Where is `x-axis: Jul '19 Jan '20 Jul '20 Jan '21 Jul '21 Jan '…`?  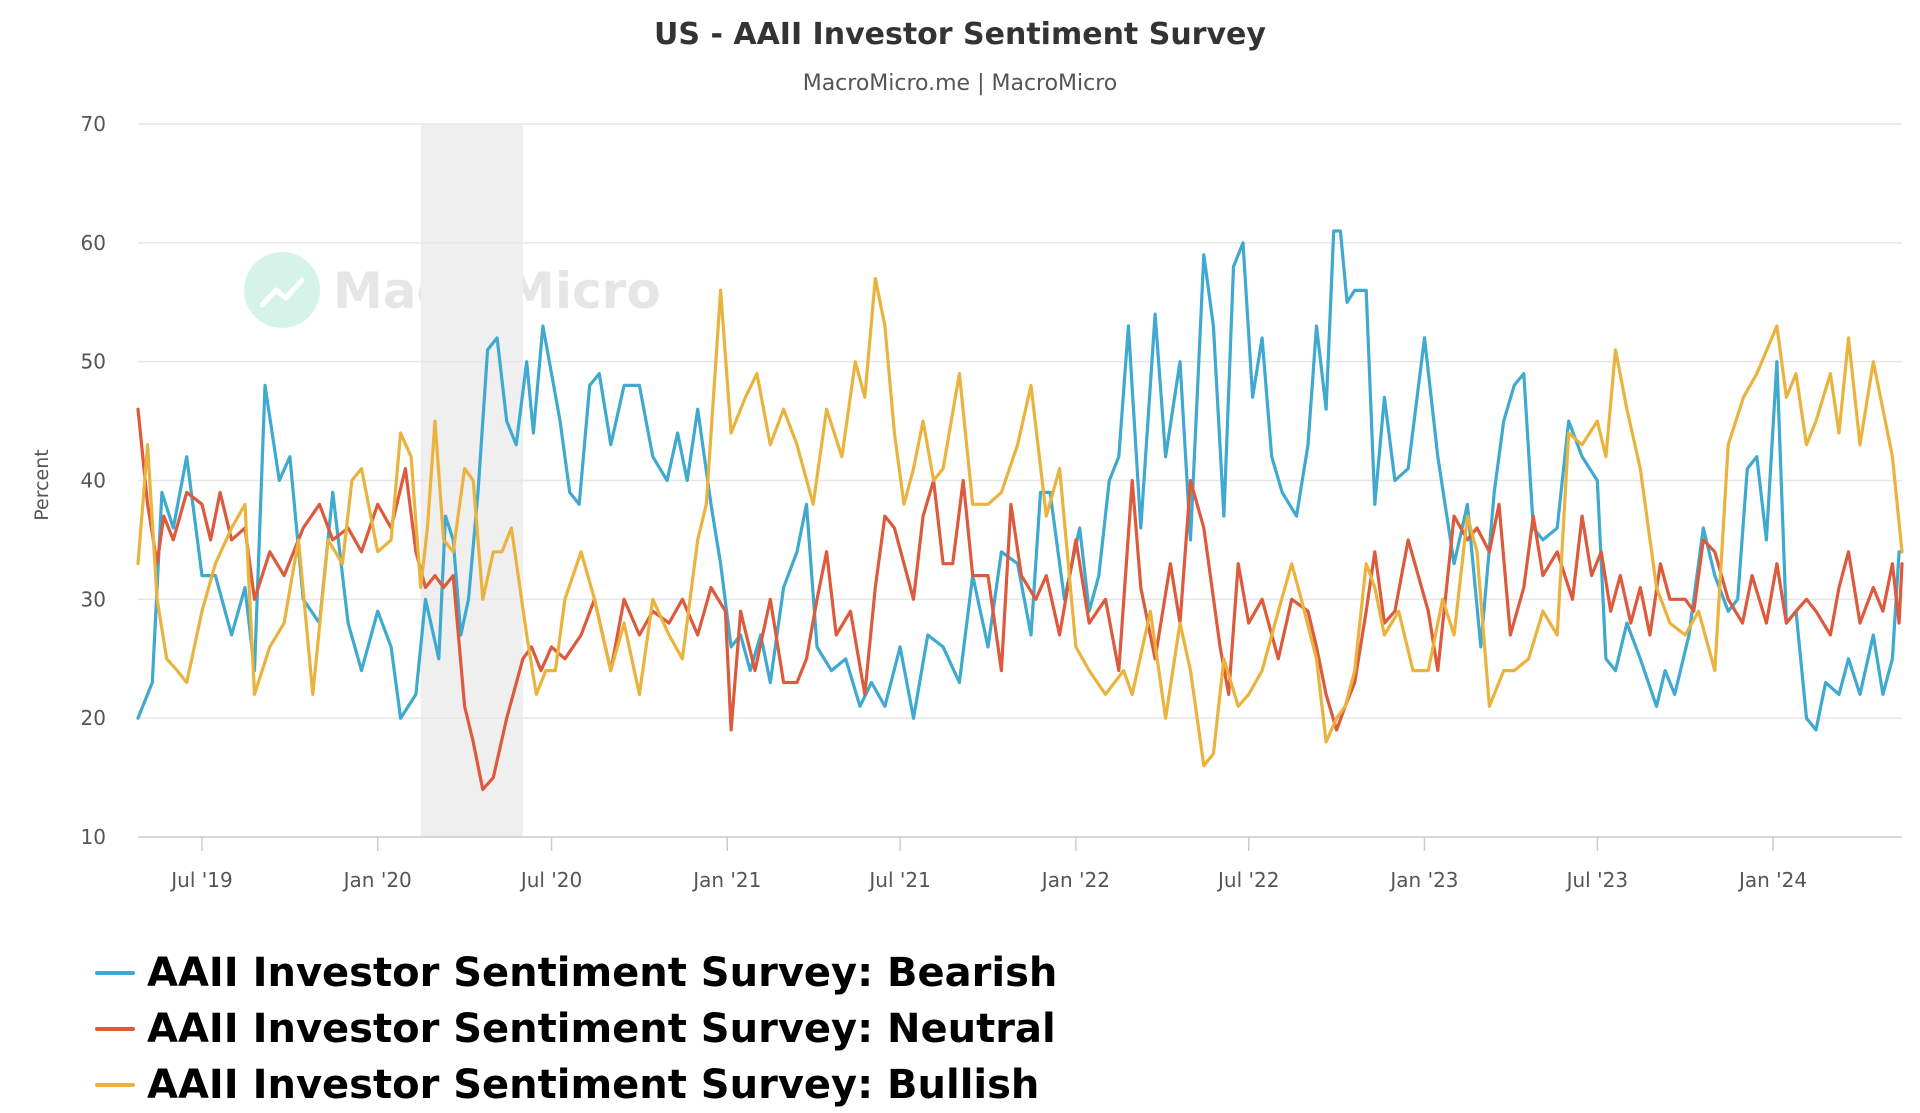
x-axis: Jul '19 Jan '20 Jul '20 Jan '21 Jul '21 Jan '… is located at coordinates (988, 864).